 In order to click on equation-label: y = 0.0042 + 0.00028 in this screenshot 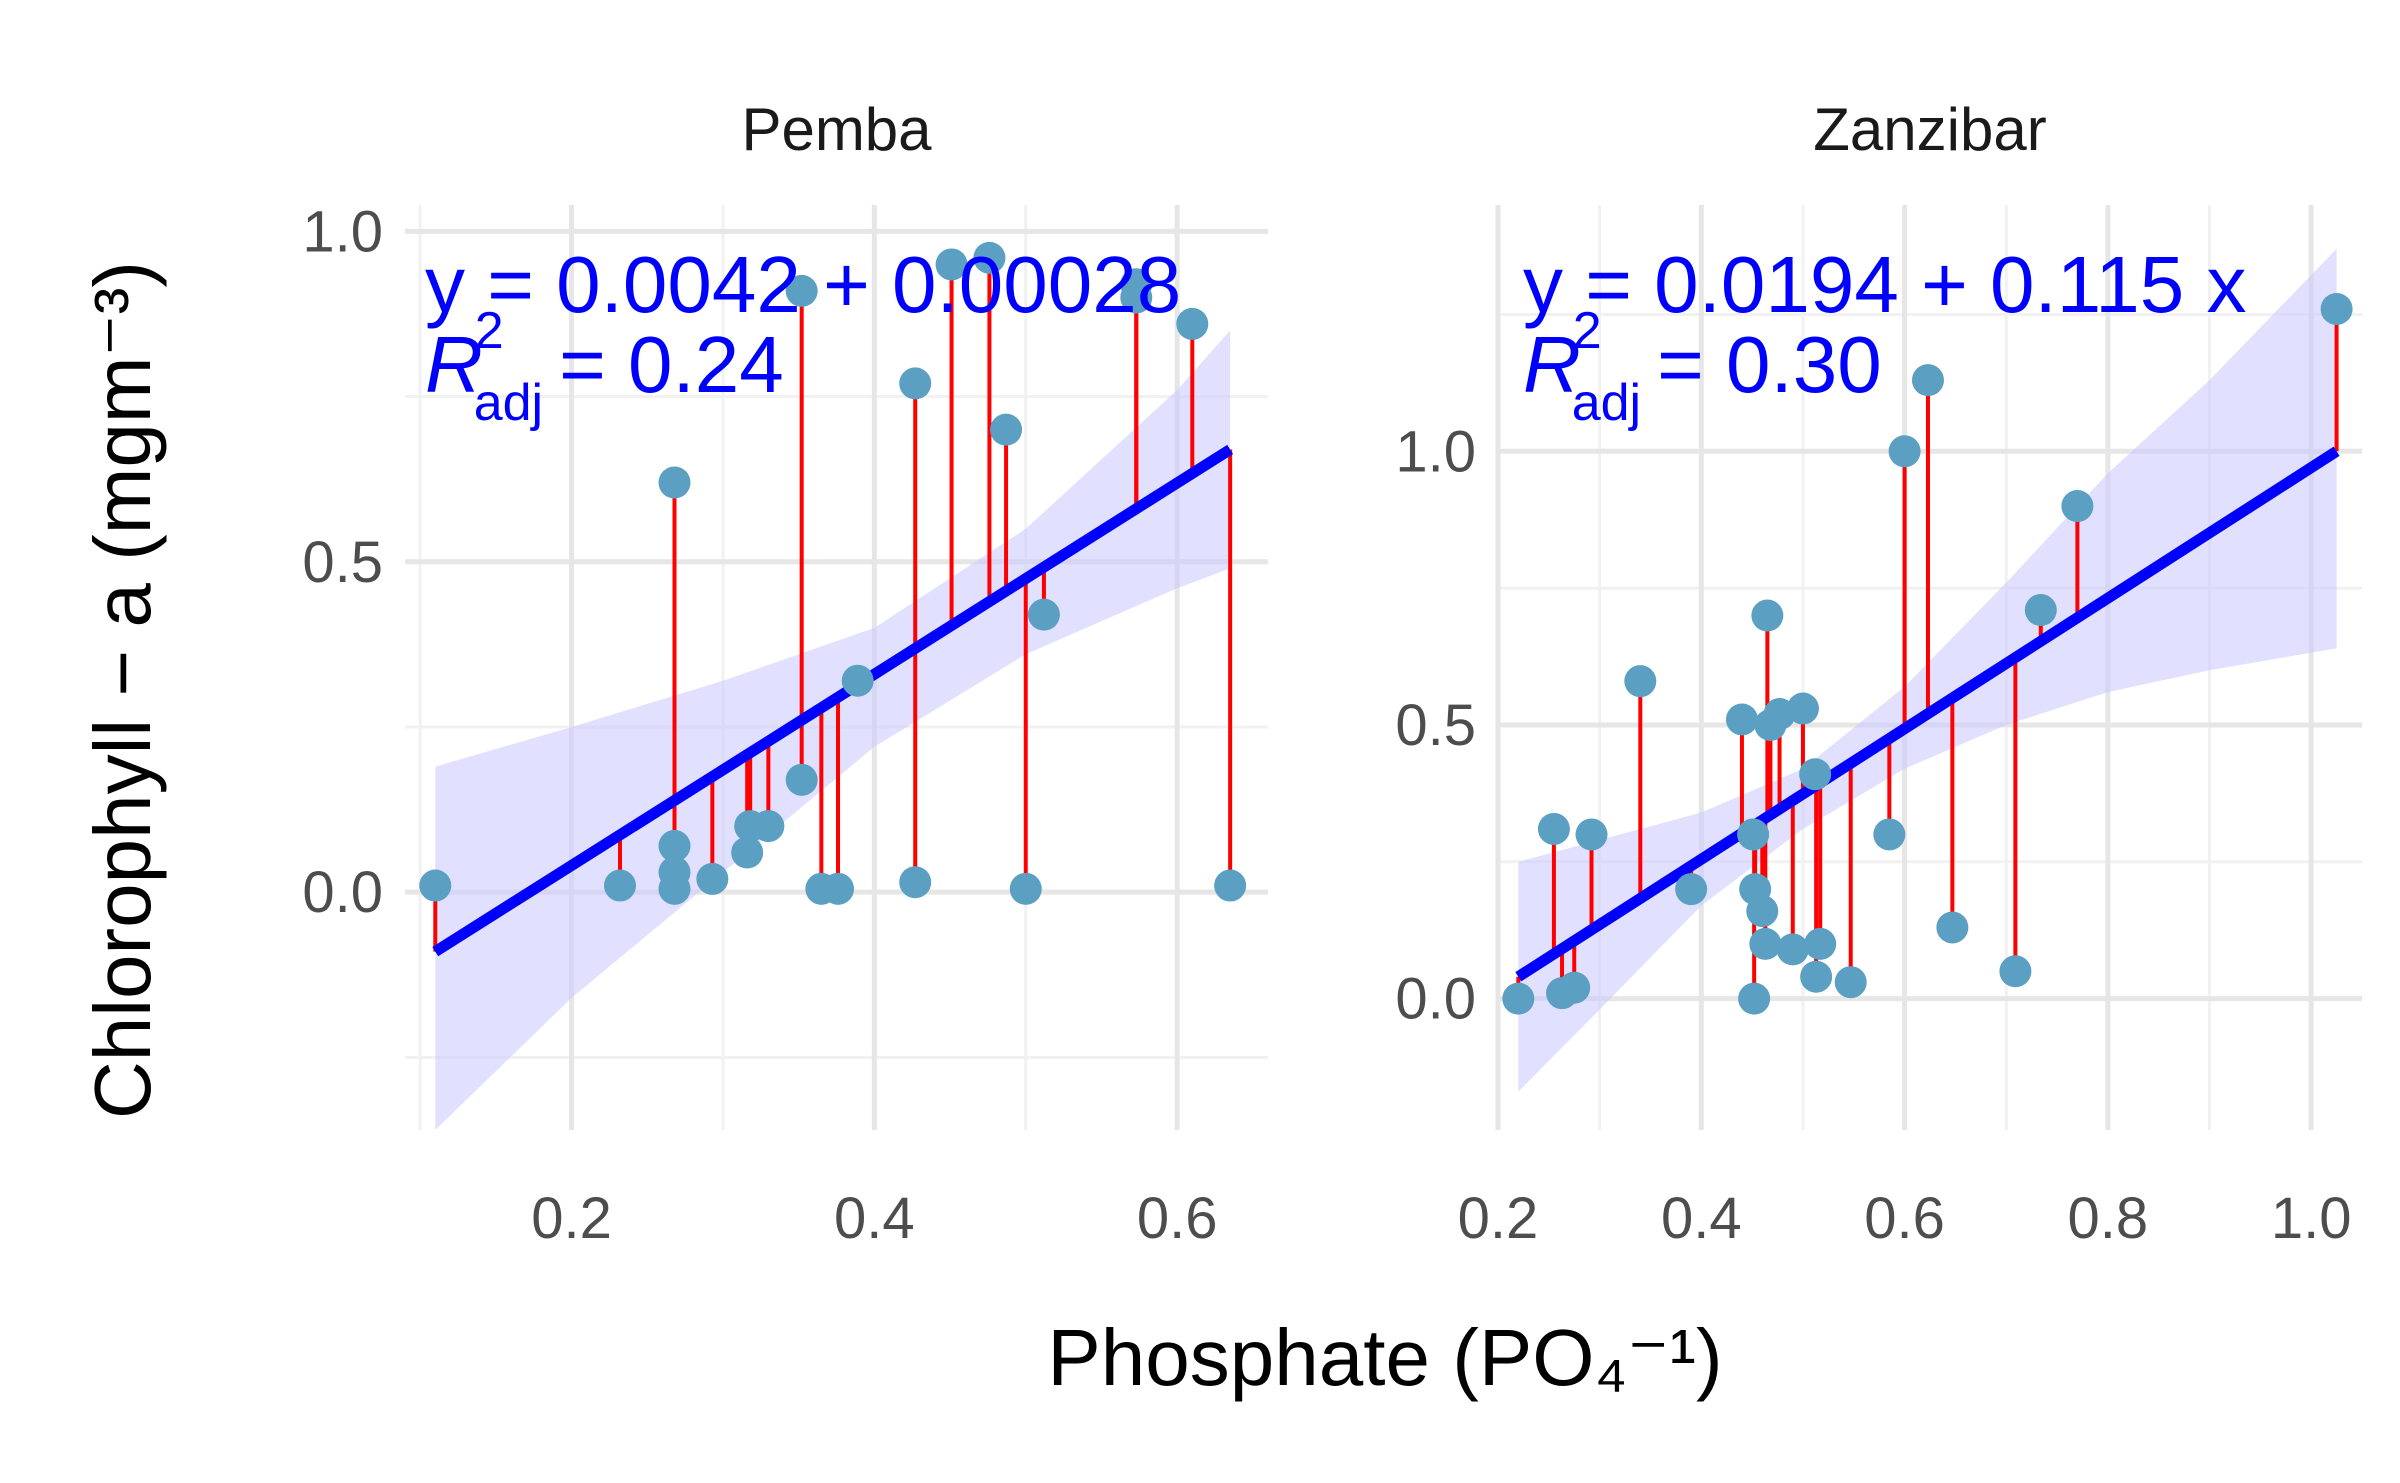, I will do `click(803, 284)`.